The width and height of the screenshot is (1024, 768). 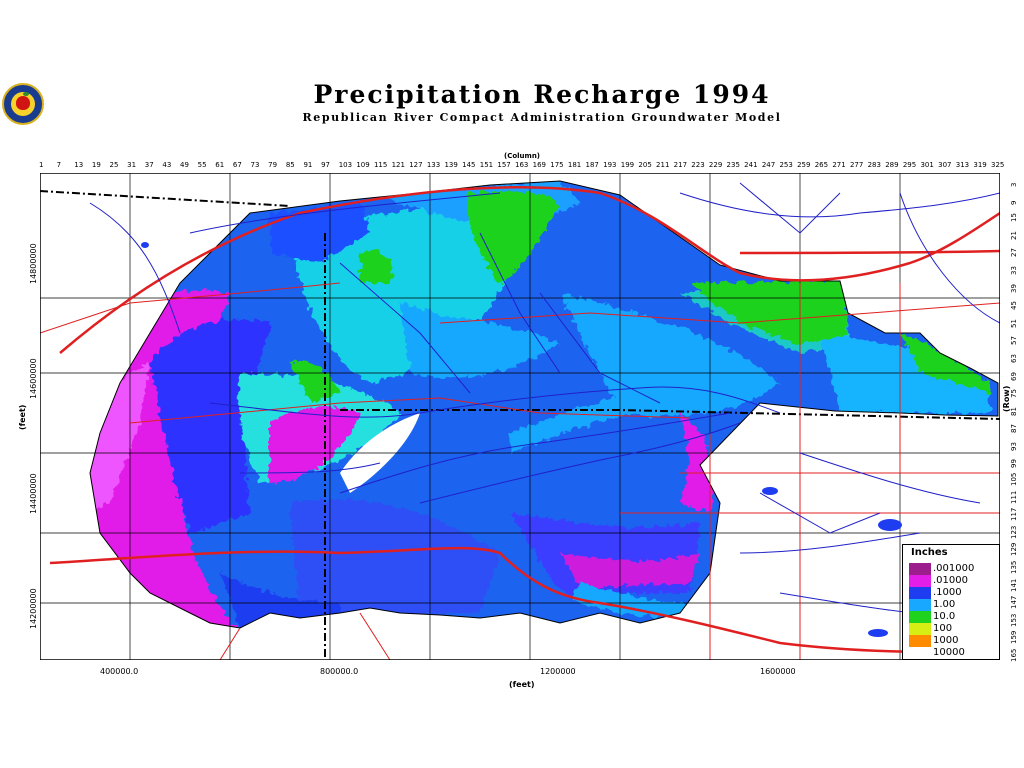 What do you see at coordinates (486, 165) in the screenshot?
I see `column-tick: 151` at bounding box center [486, 165].